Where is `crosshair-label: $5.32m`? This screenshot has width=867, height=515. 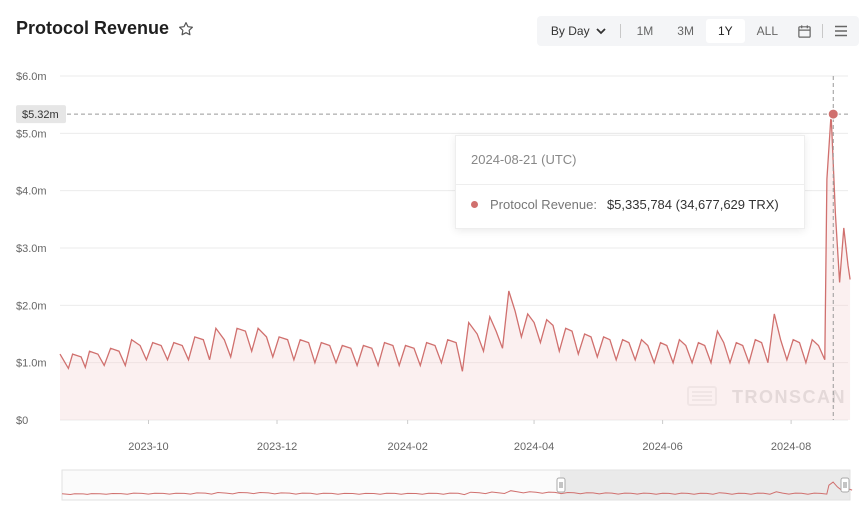 crosshair-label: $5.32m is located at coordinates (41, 114).